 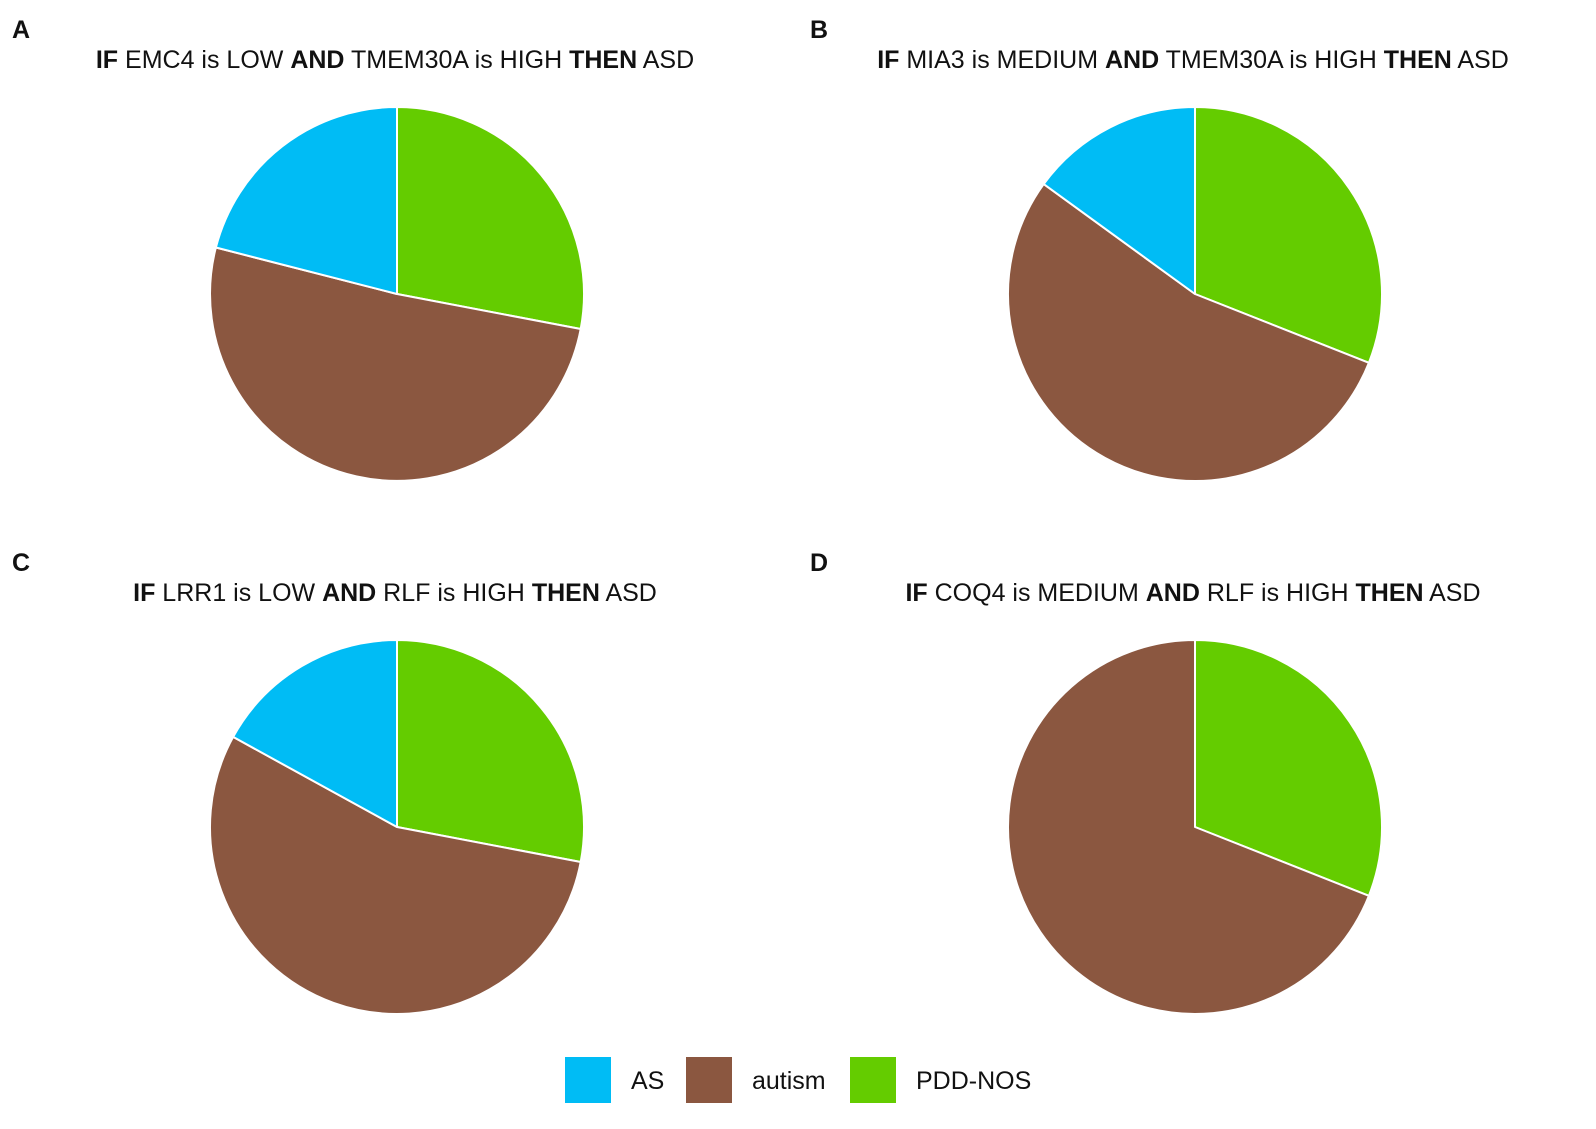 I want to click on legend-label: PDD-NOS, so click(x=974, y=1081).